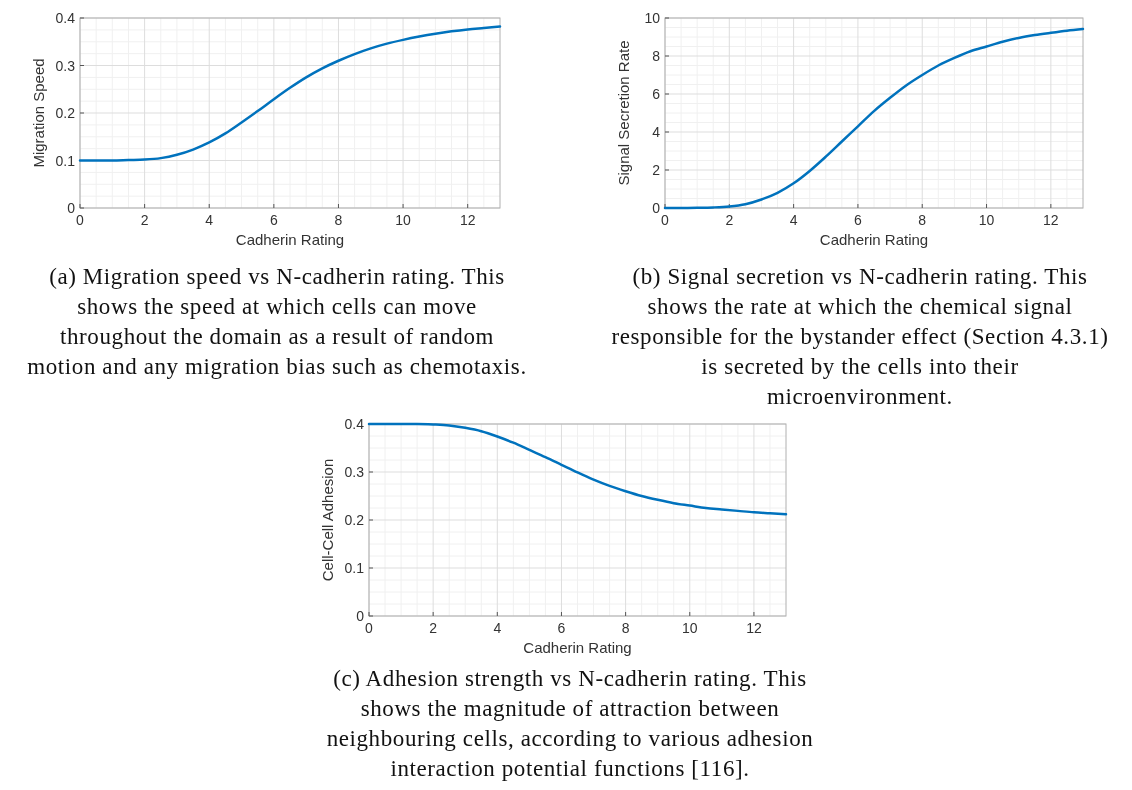 The image size is (1132, 790). I want to click on text: is secreted by the cells into their, so click(860, 367).